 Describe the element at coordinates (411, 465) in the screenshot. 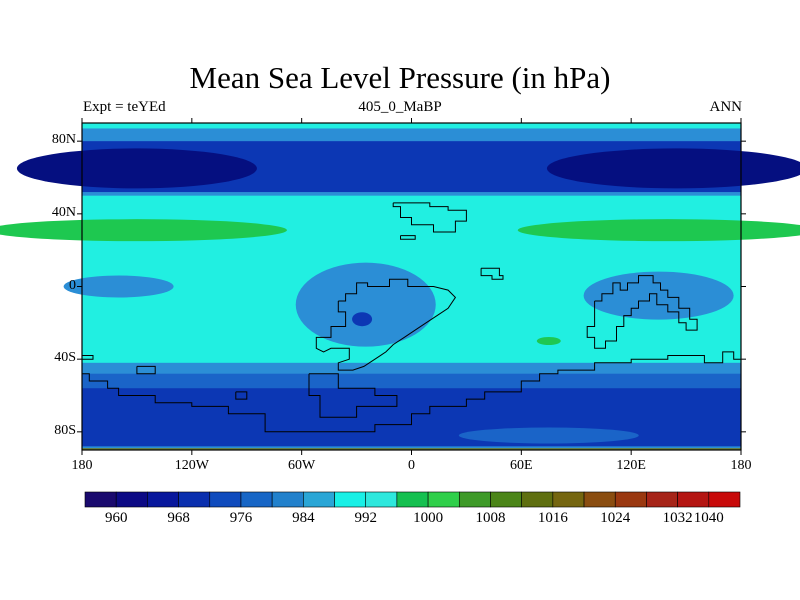

I see `lon-tick-label: 0` at that location.